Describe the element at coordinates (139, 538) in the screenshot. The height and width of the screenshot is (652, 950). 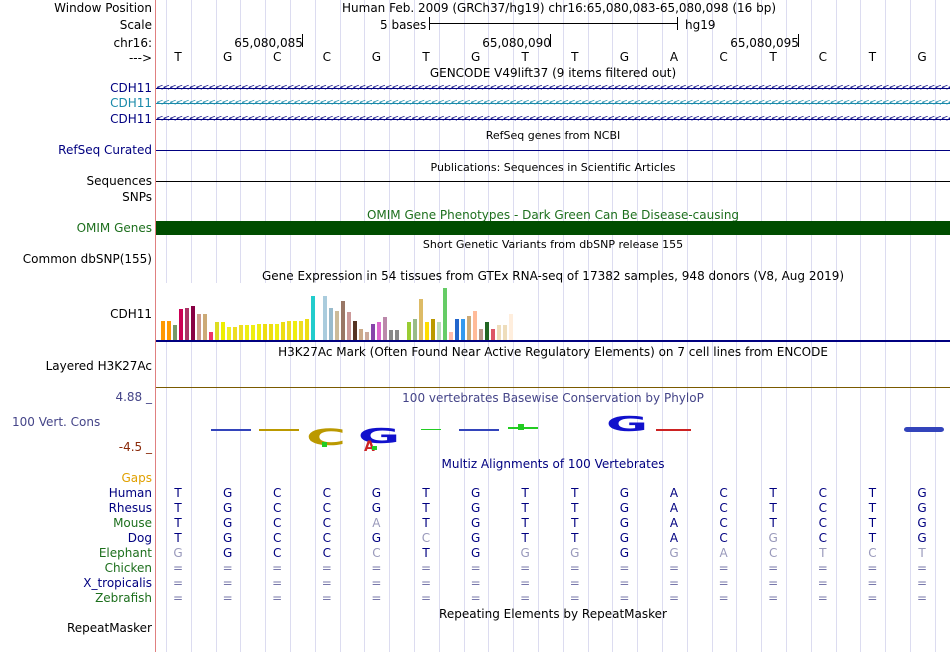
I see `species-label: Dog` at that location.